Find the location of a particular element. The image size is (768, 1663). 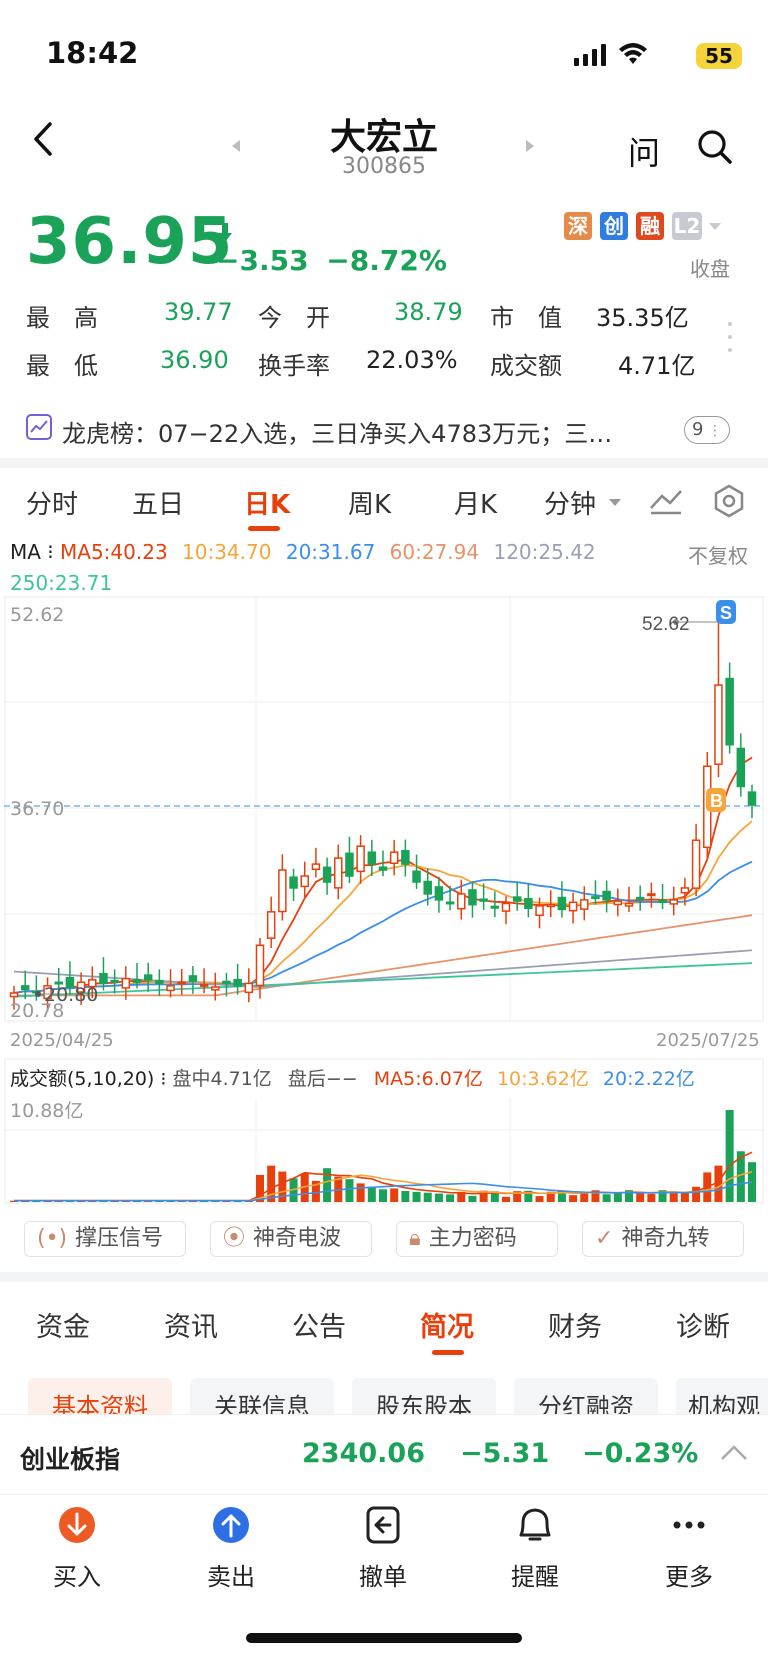

turnover-label: 换手率 is located at coordinates (294, 366).